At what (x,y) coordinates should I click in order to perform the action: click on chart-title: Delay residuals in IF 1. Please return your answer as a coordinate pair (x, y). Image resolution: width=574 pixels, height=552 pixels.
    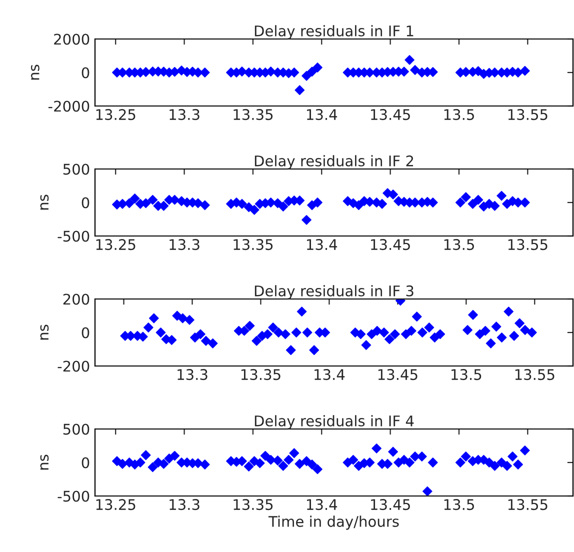
    Looking at the image, I should click on (334, 32).